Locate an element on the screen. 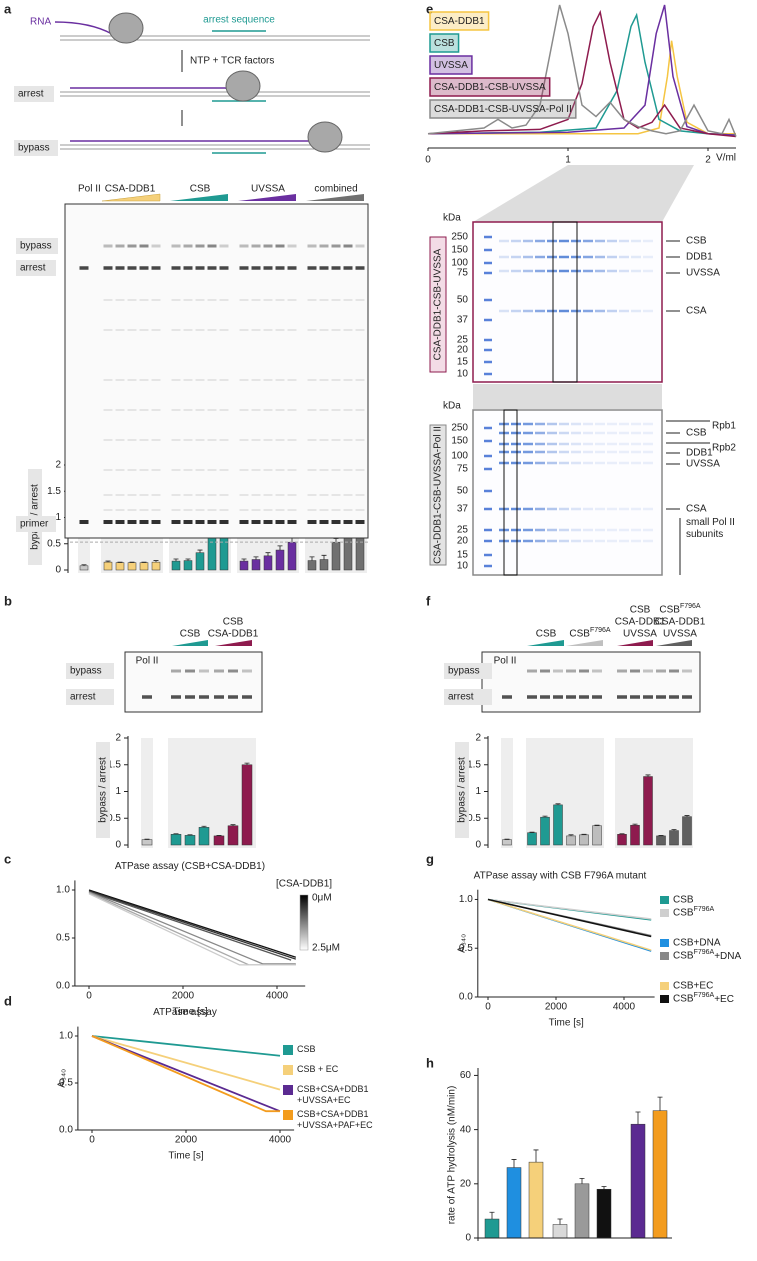 The image size is (757, 1261). chart-title: ATPase assay with CSB F796A mutant is located at coordinates (560, 875).